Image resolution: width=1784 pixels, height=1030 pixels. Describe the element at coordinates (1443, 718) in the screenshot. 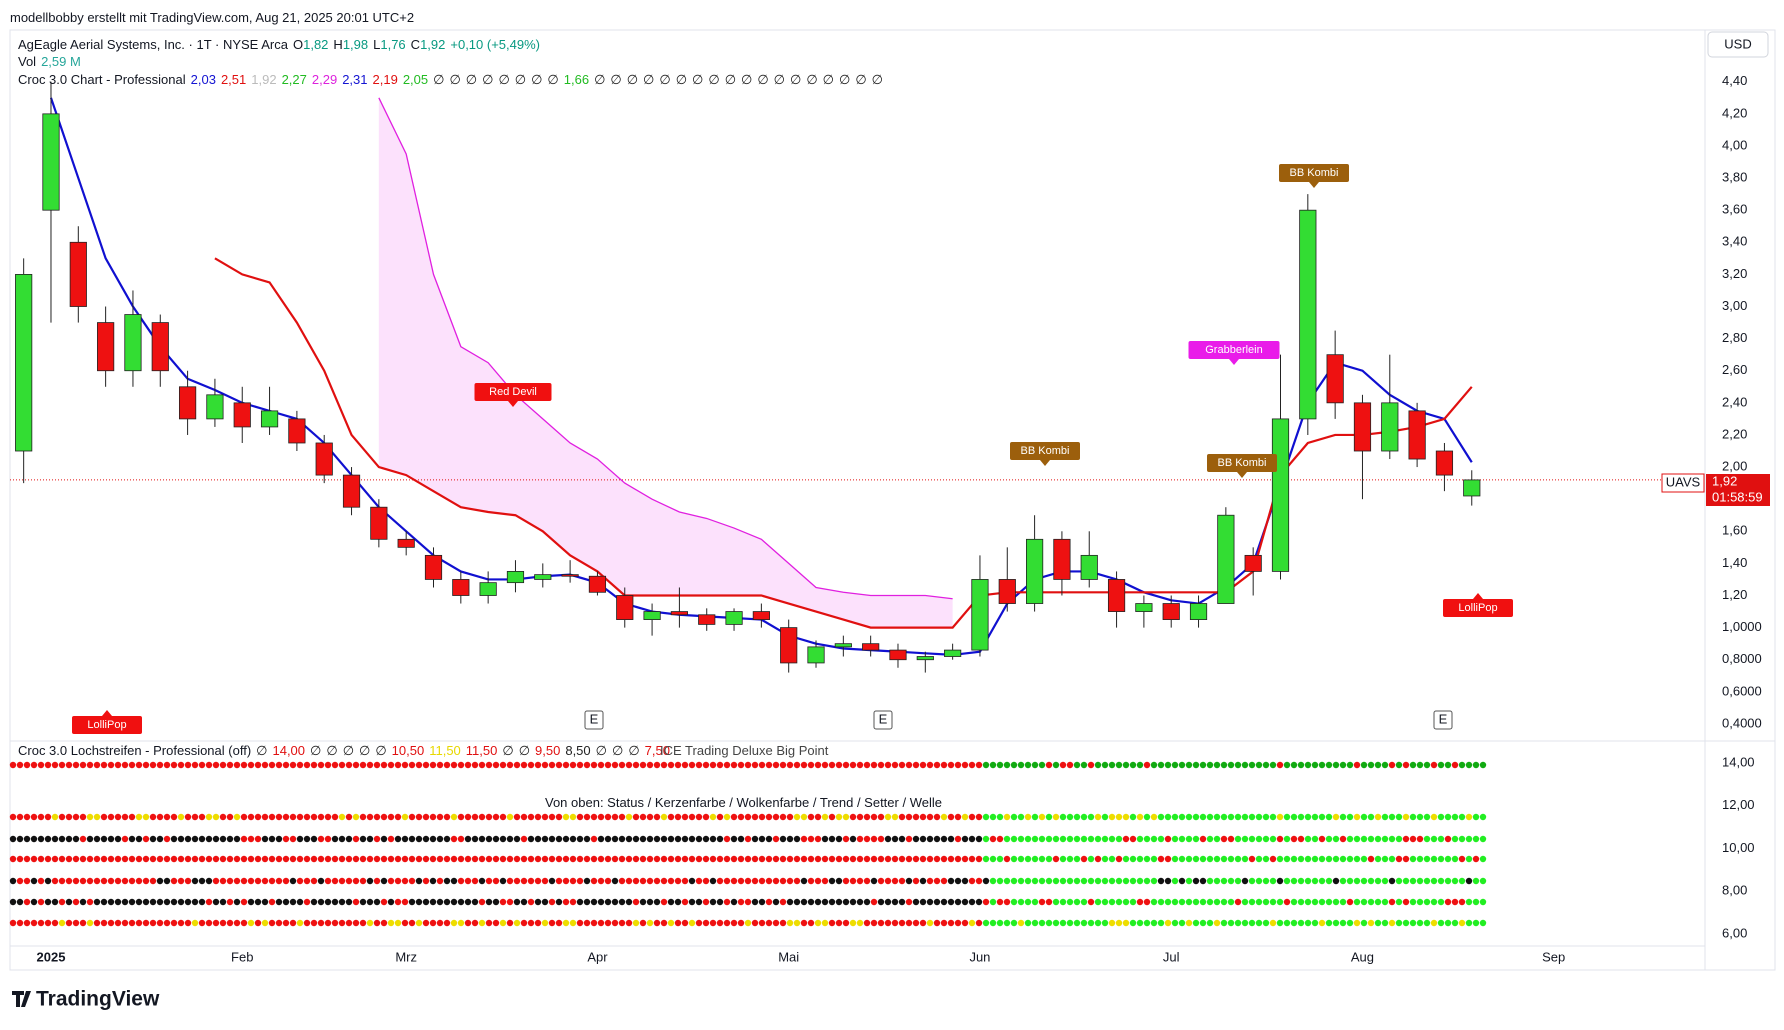

I see `earnings-label: E` at that location.